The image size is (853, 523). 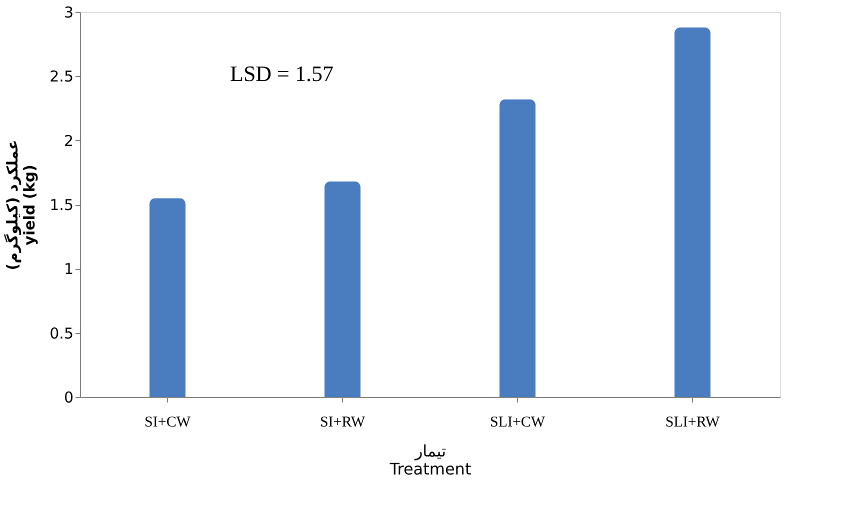 What do you see at coordinates (518, 422) in the screenshot?
I see `x-tick-label: SLI+CW` at bounding box center [518, 422].